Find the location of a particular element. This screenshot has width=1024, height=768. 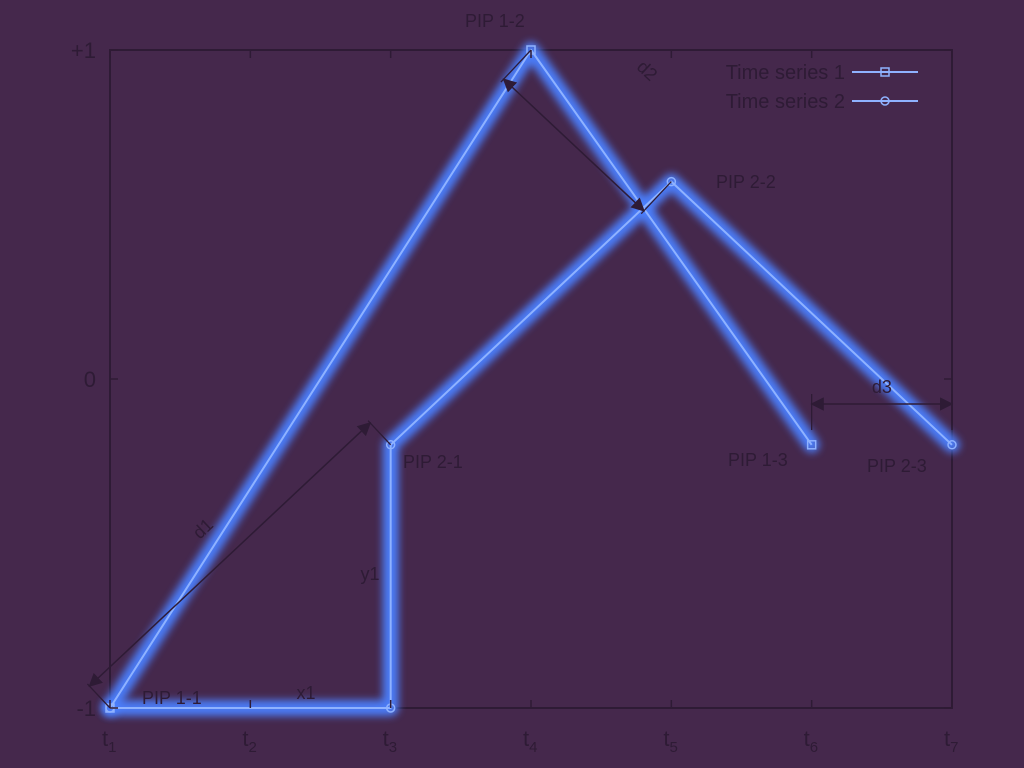

legend: Time series 1 Time series 2 is located at coordinates (825, 87).